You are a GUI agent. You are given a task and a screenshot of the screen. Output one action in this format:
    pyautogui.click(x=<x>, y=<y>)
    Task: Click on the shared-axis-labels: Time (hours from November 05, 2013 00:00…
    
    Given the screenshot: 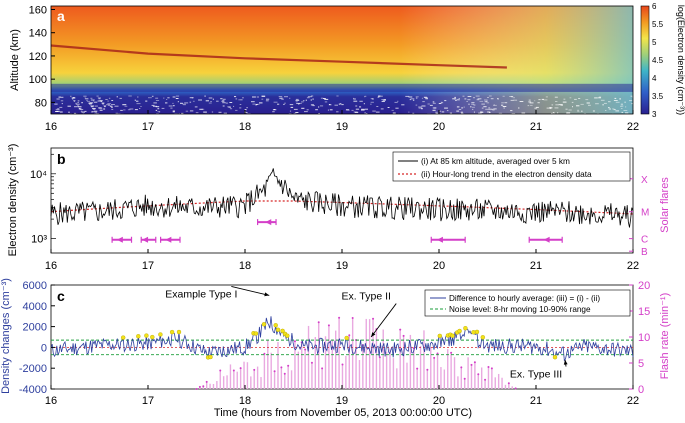 What is the action you would take?
    pyautogui.click(x=343, y=413)
    